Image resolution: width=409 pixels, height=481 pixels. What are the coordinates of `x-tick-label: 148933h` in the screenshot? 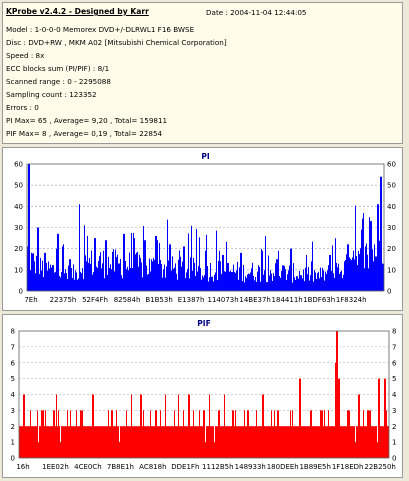 It's located at (250, 467).